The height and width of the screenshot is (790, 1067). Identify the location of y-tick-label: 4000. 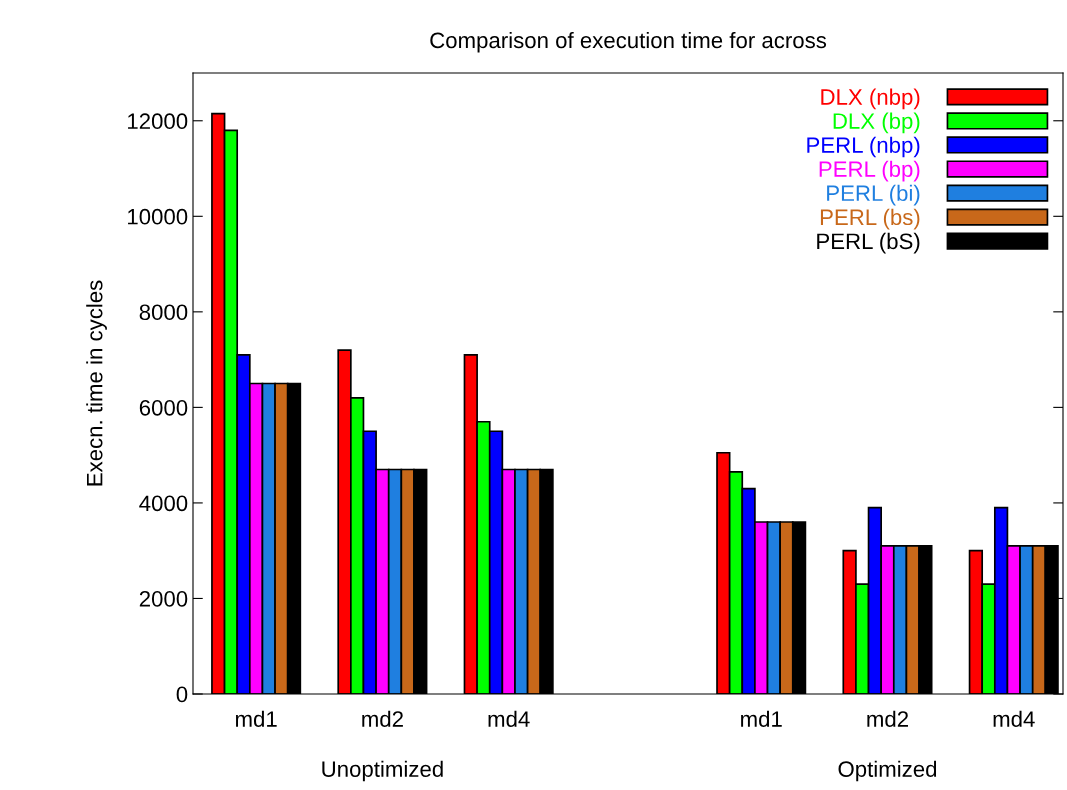
(163, 503).